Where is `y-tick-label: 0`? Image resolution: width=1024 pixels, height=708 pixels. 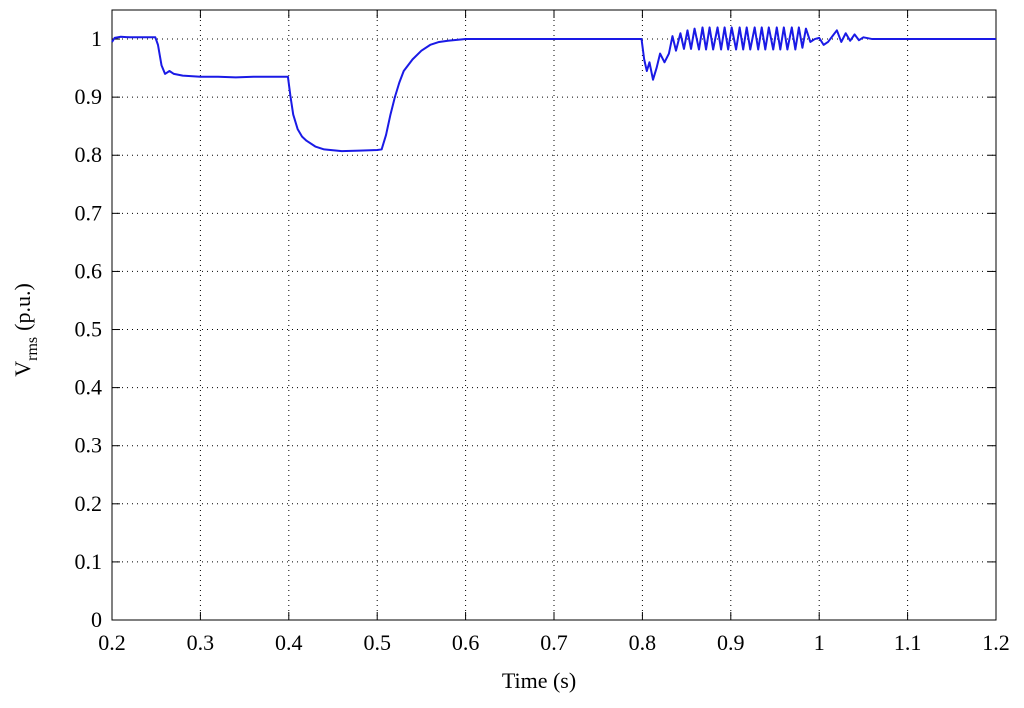
y-tick-label: 0 is located at coordinates (96, 619).